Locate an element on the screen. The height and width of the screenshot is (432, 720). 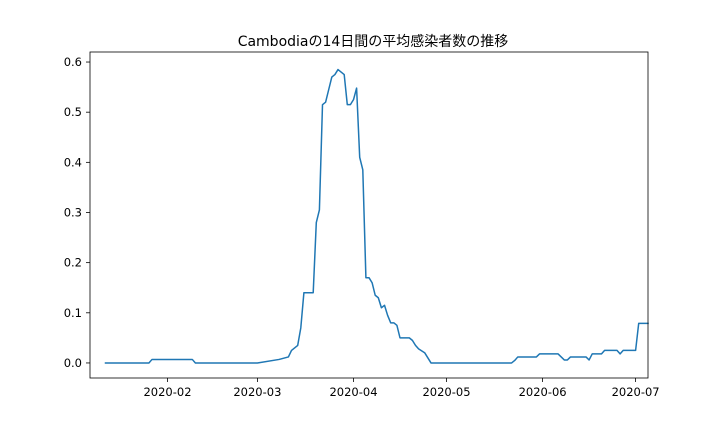
x-tick-label: 2020-03 is located at coordinates (257, 392).